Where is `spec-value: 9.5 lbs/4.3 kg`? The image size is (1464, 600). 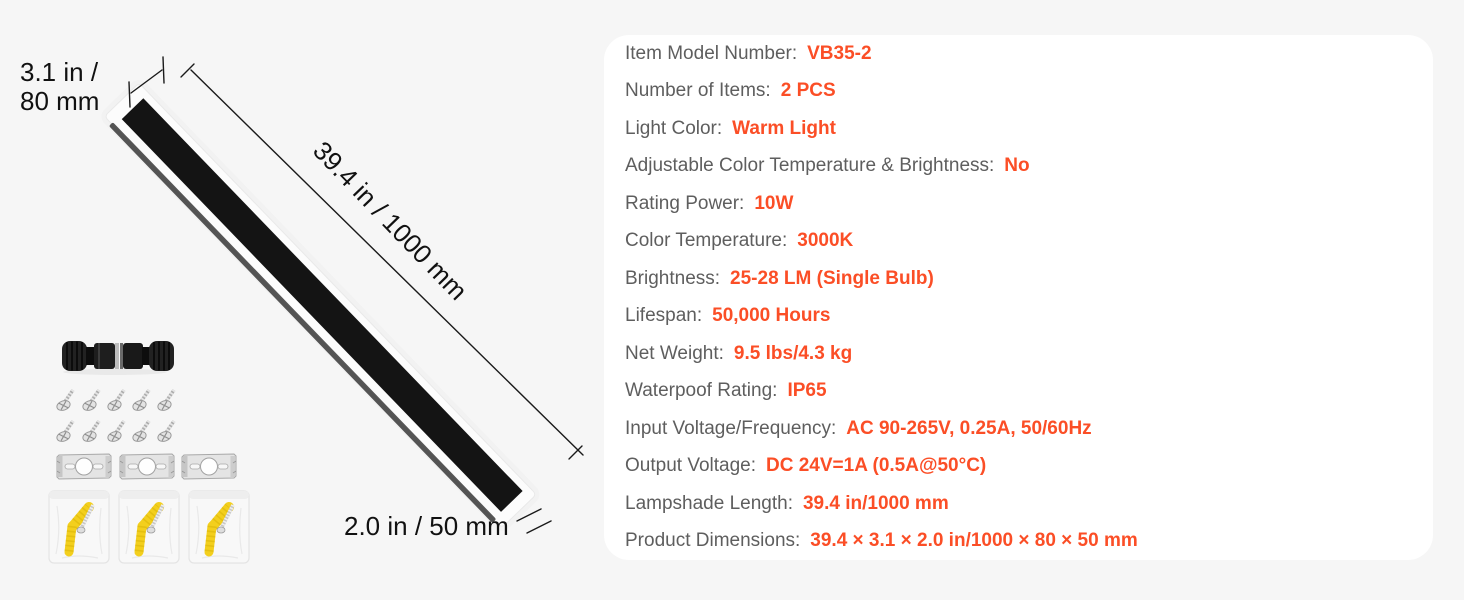 spec-value: 9.5 lbs/4.3 kg is located at coordinates (793, 353).